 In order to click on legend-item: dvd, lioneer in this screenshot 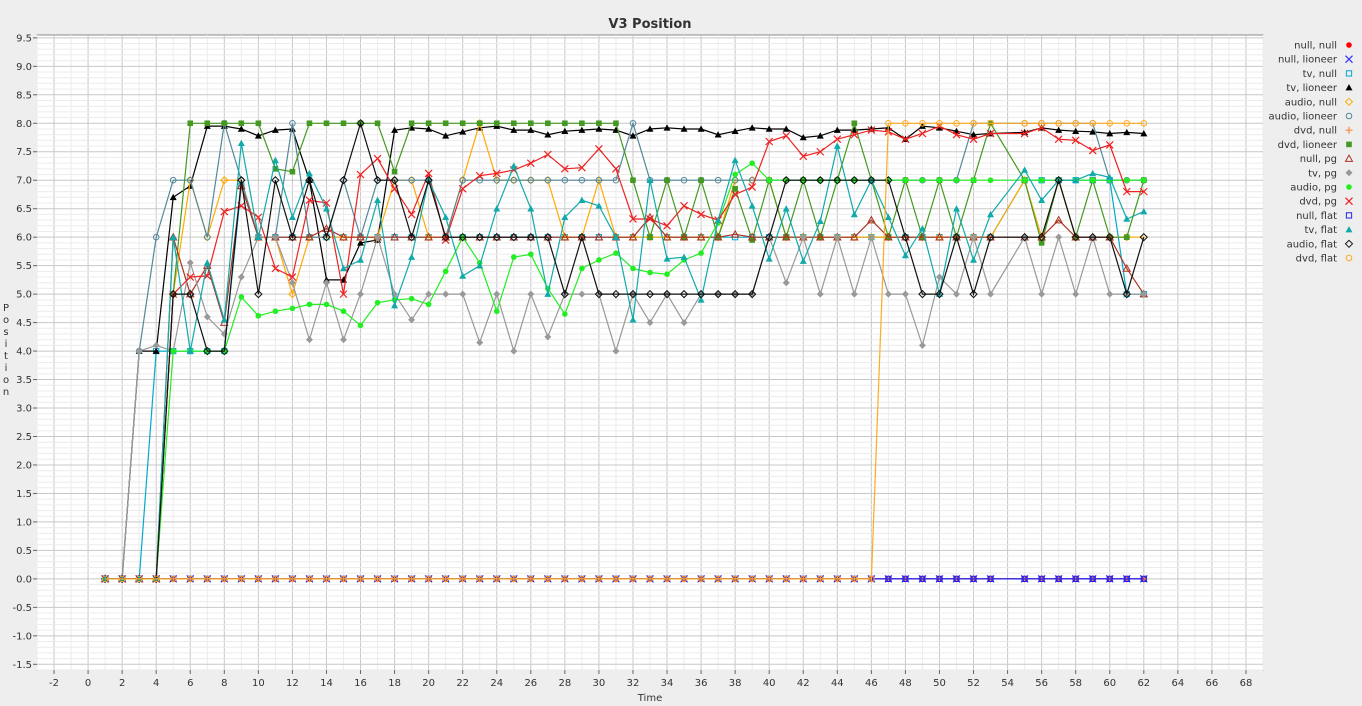, I will do `click(1315, 145)`.